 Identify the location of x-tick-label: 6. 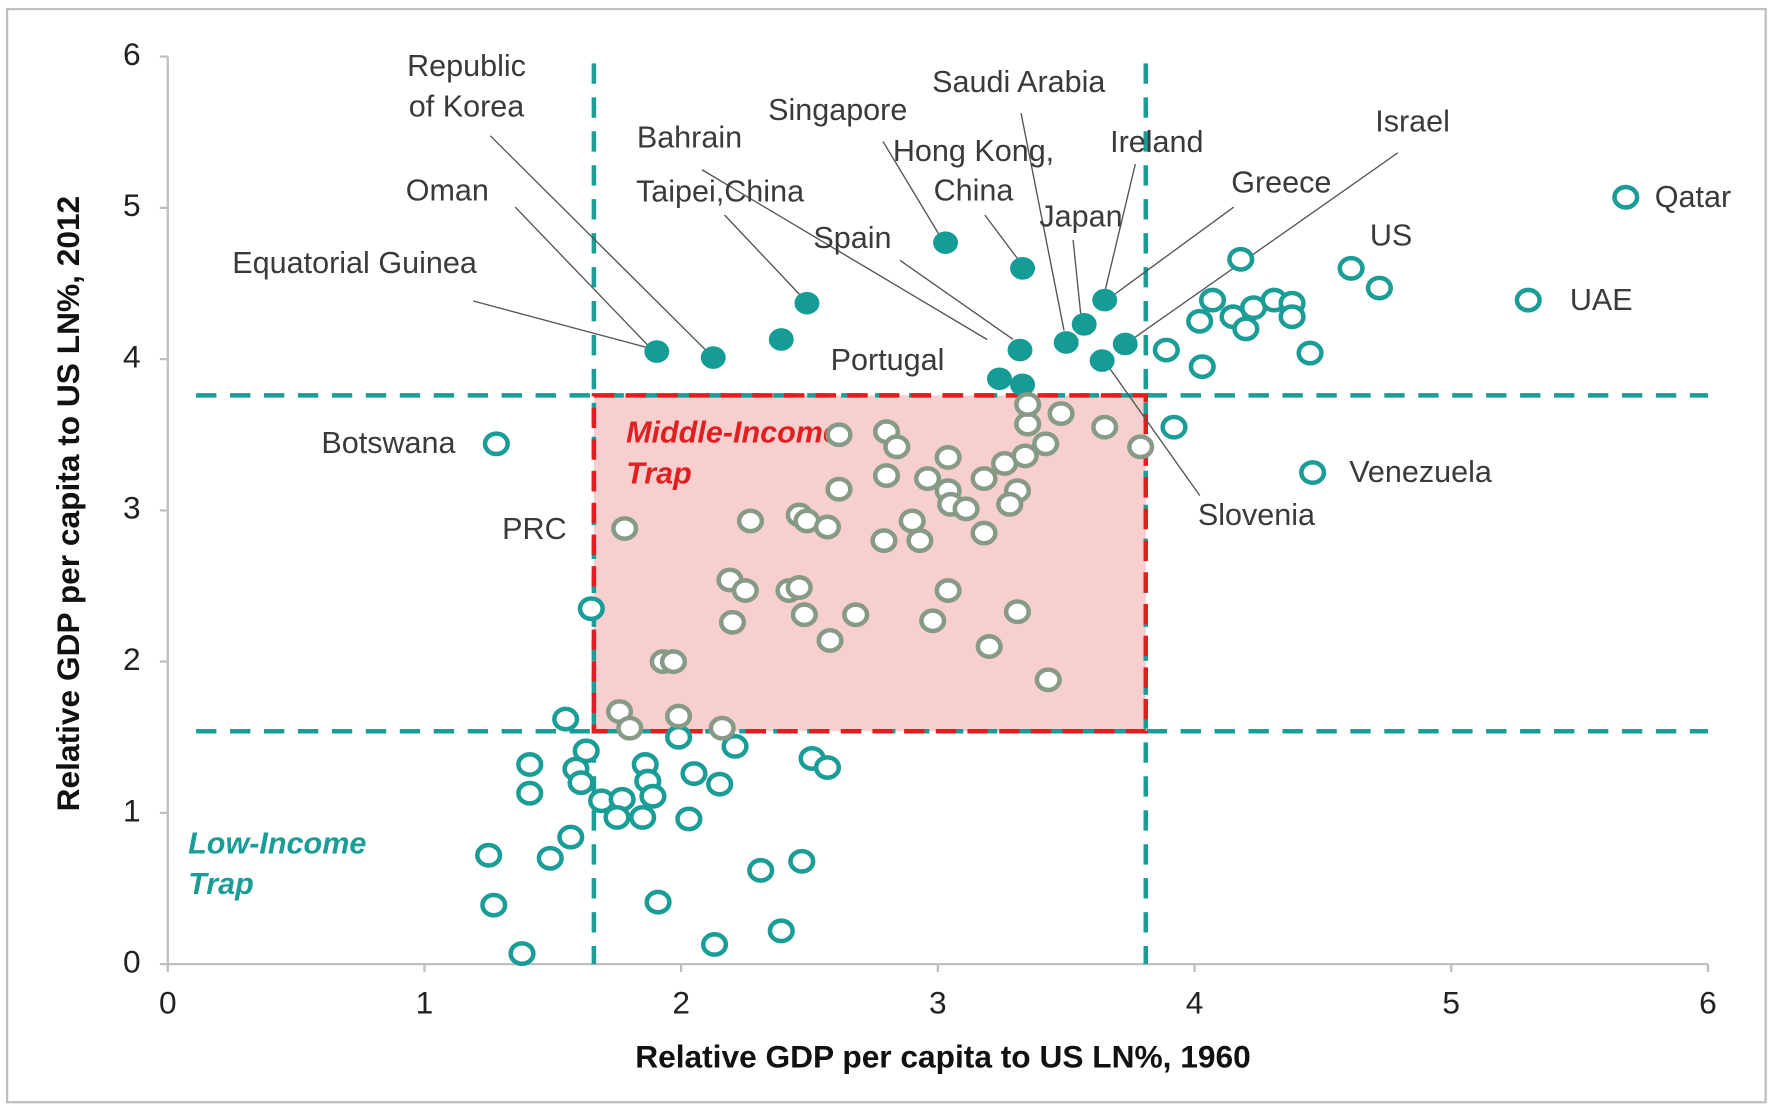
(1708, 1002).